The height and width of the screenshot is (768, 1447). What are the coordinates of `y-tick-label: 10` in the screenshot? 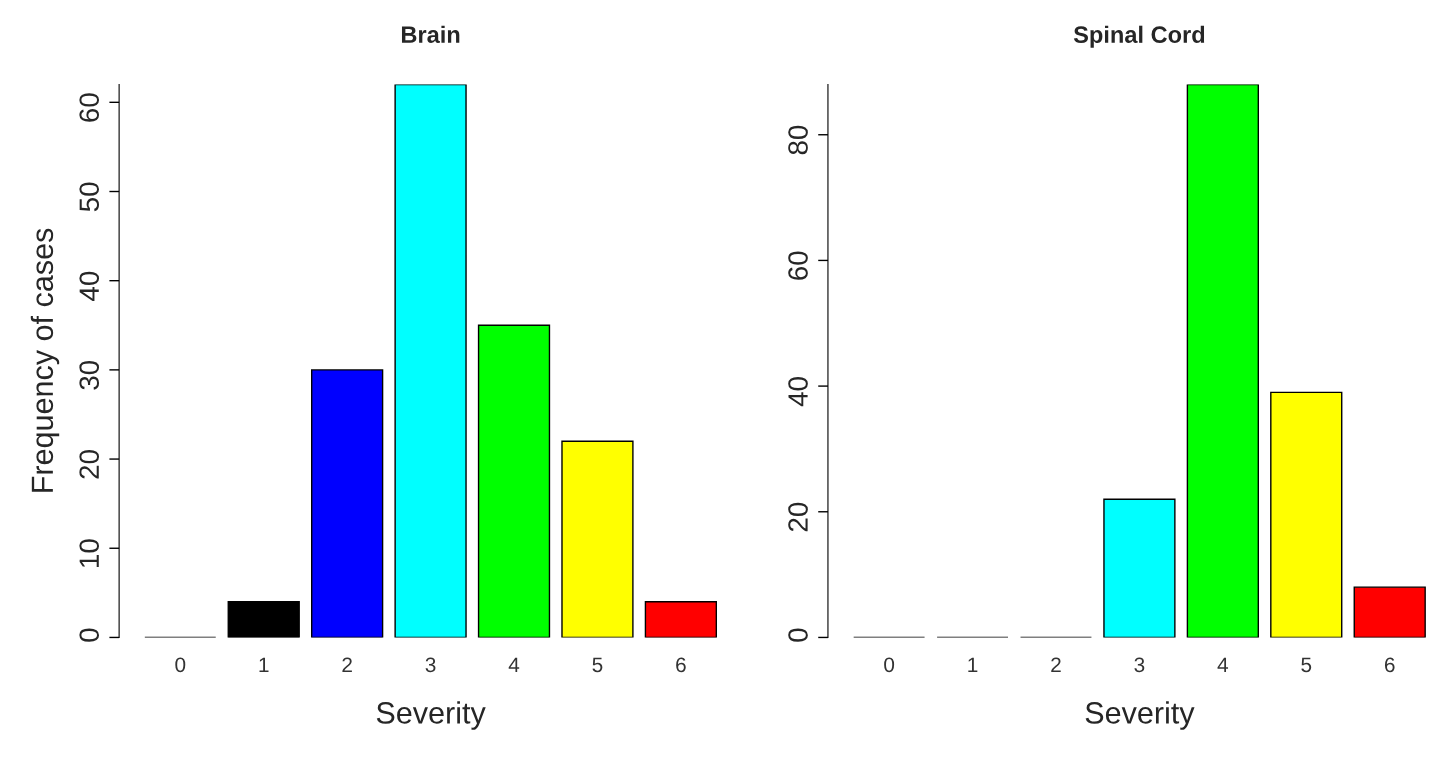 It's located at (89, 553).